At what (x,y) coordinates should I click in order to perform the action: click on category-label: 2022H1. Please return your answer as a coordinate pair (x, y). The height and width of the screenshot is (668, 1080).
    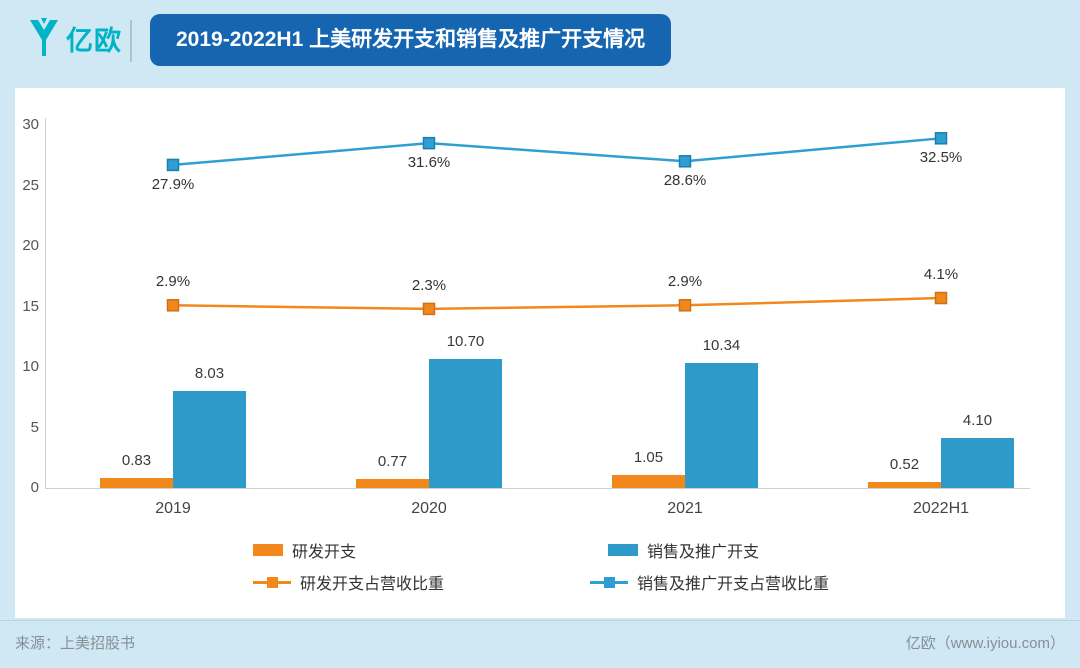
    Looking at the image, I should click on (941, 508).